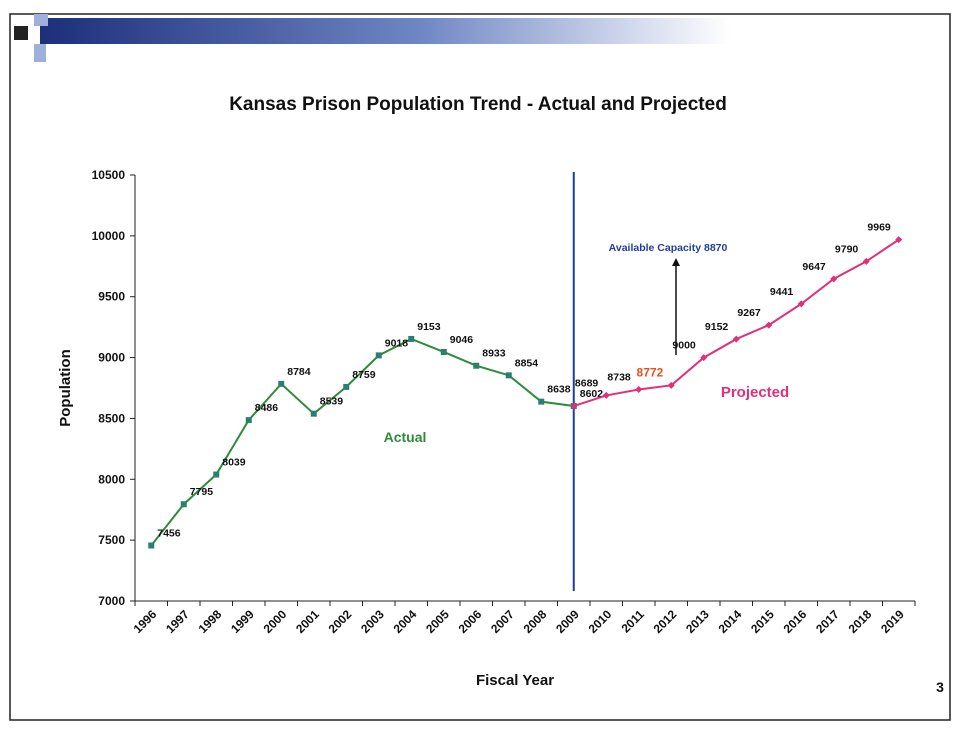 The width and height of the screenshot is (962, 730). What do you see at coordinates (462, 340) in the screenshot?
I see `data-label: 9046` at bounding box center [462, 340].